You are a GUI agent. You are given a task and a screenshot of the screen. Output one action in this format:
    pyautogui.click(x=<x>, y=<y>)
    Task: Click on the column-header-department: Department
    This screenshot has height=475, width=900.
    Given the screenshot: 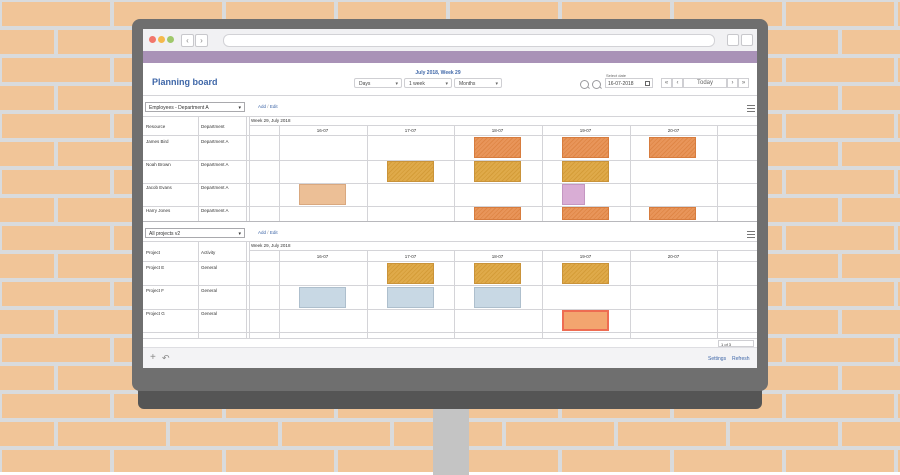 What is the action you would take?
    pyautogui.click(x=213, y=126)
    